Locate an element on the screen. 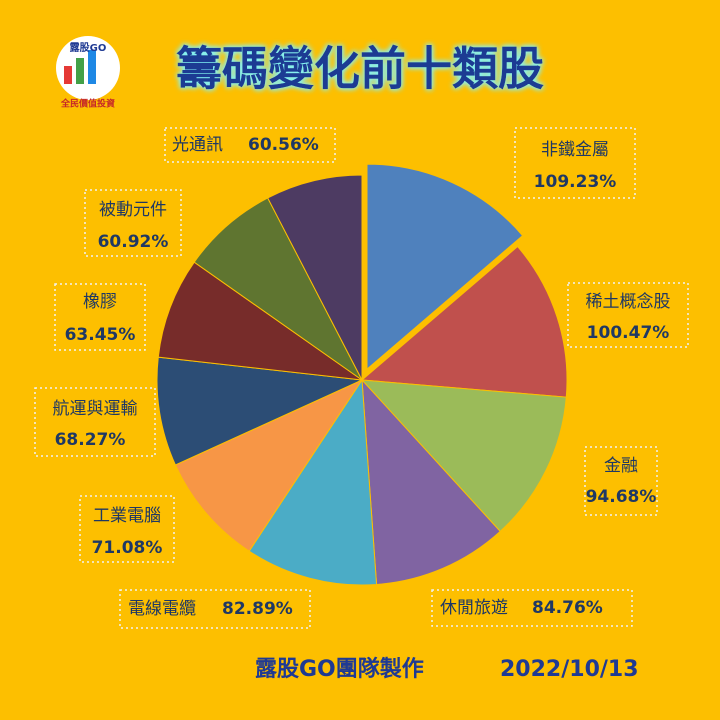  value-label: 71.08% is located at coordinates (127, 548).